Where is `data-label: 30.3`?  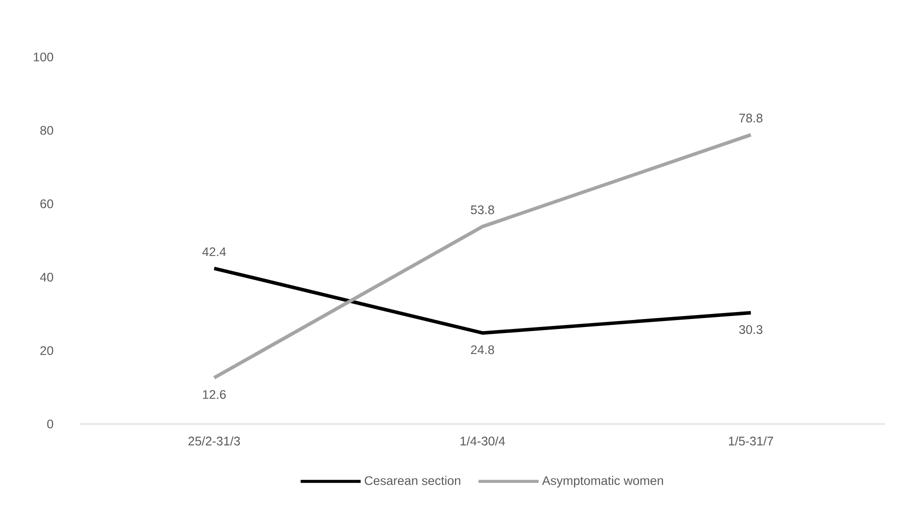
data-label: 30.3 is located at coordinates (750, 329).